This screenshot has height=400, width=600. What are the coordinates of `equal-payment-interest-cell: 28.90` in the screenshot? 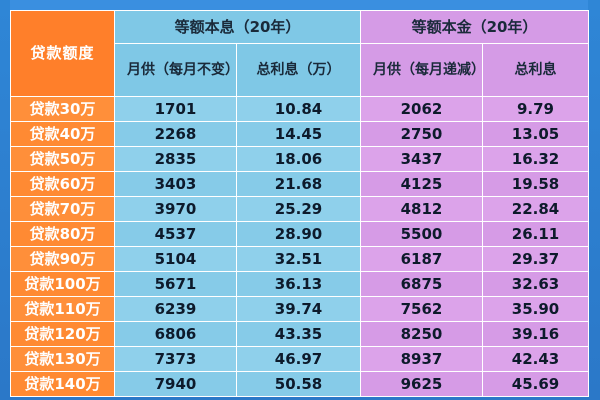 It's located at (298, 234).